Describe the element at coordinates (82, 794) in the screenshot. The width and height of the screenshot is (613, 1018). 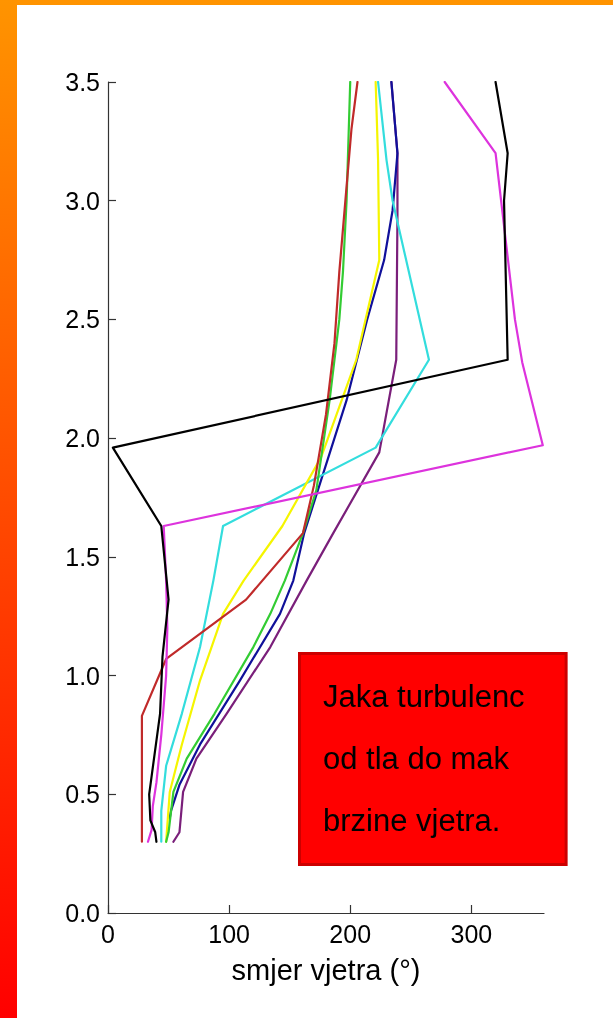
I see `y-tick-label: 0.5` at that location.